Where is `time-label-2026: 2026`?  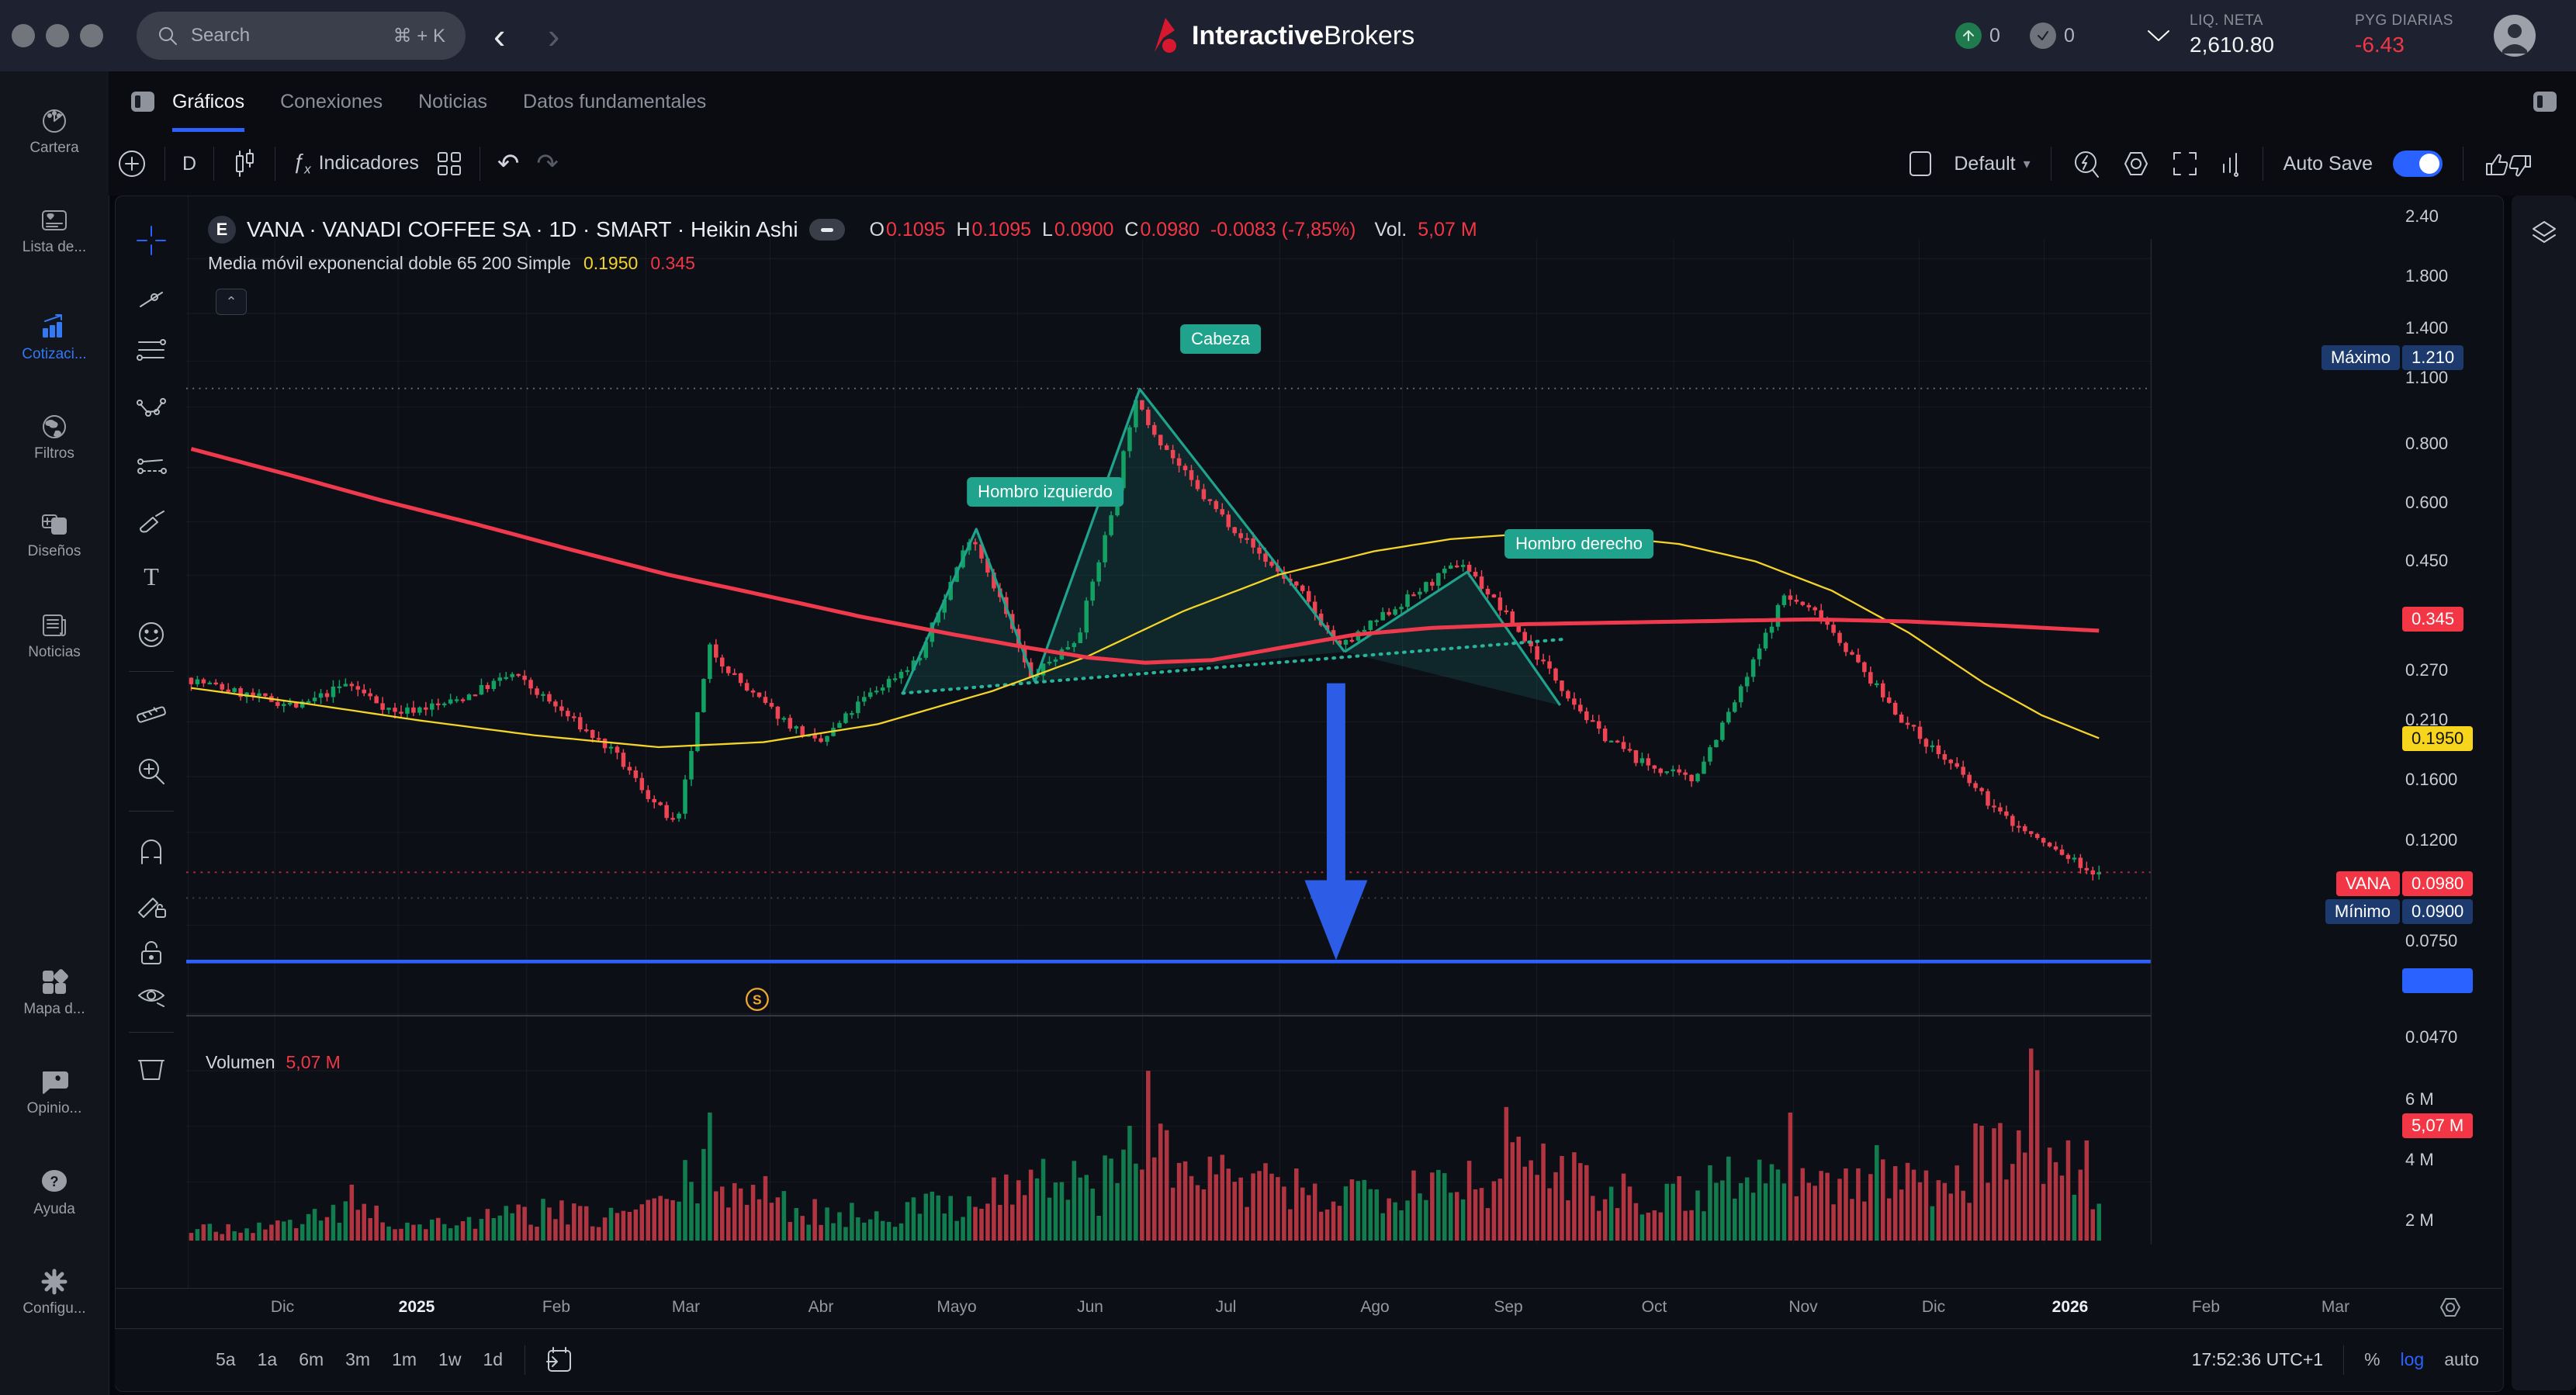
time-label-2026: 2026 is located at coordinates (2070, 1307).